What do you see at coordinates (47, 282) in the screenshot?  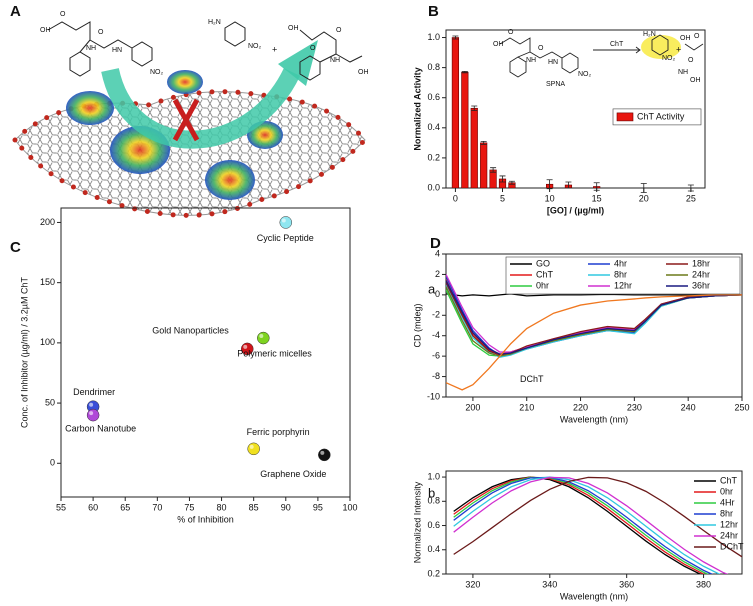 I see `y-tick-label: 150` at bounding box center [47, 282].